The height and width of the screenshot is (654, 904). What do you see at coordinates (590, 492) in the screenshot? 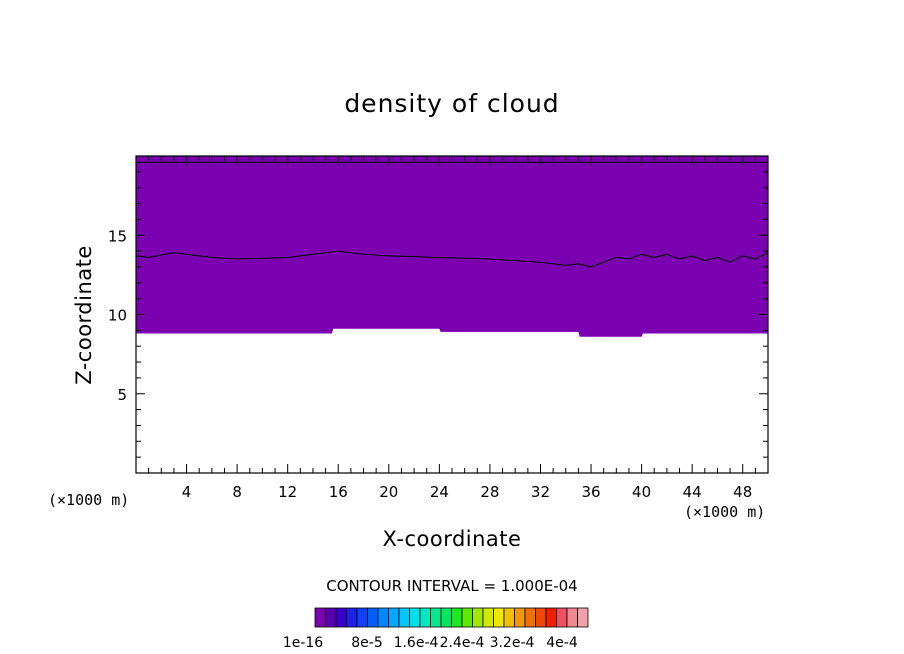
I see `x-tick-label: 36` at bounding box center [590, 492].